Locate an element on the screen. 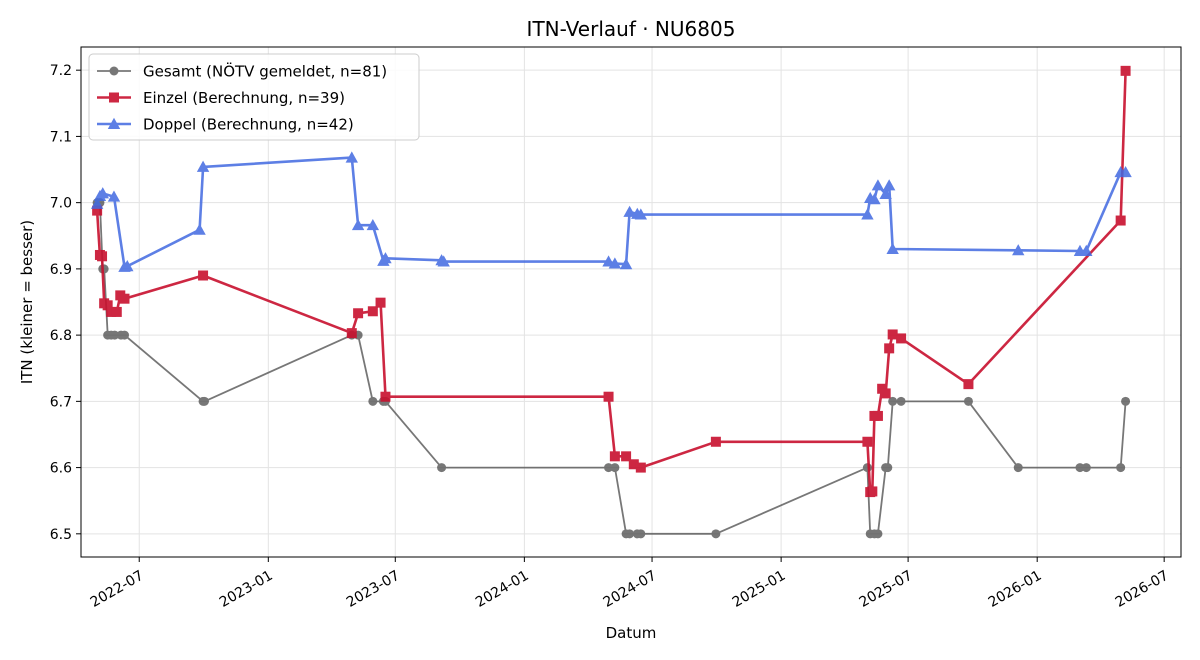 Image resolution: width=1200 pixels, height=660 pixels. y-tick-label: 6.7 is located at coordinates (61, 402).